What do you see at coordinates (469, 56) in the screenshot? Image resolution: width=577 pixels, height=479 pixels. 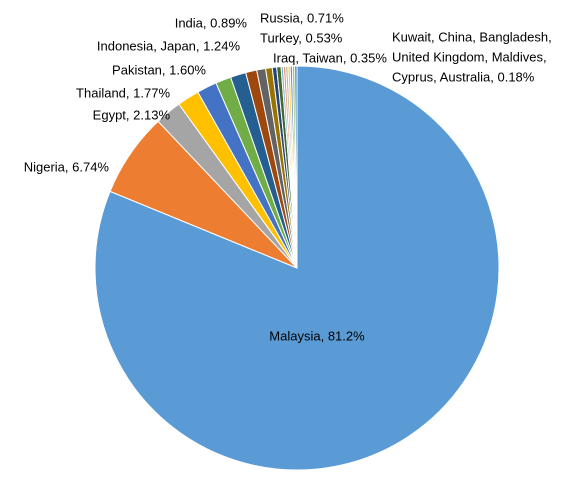 I see `data-label: United Kingdom, Maldives,` at bounding box center [469, 56].